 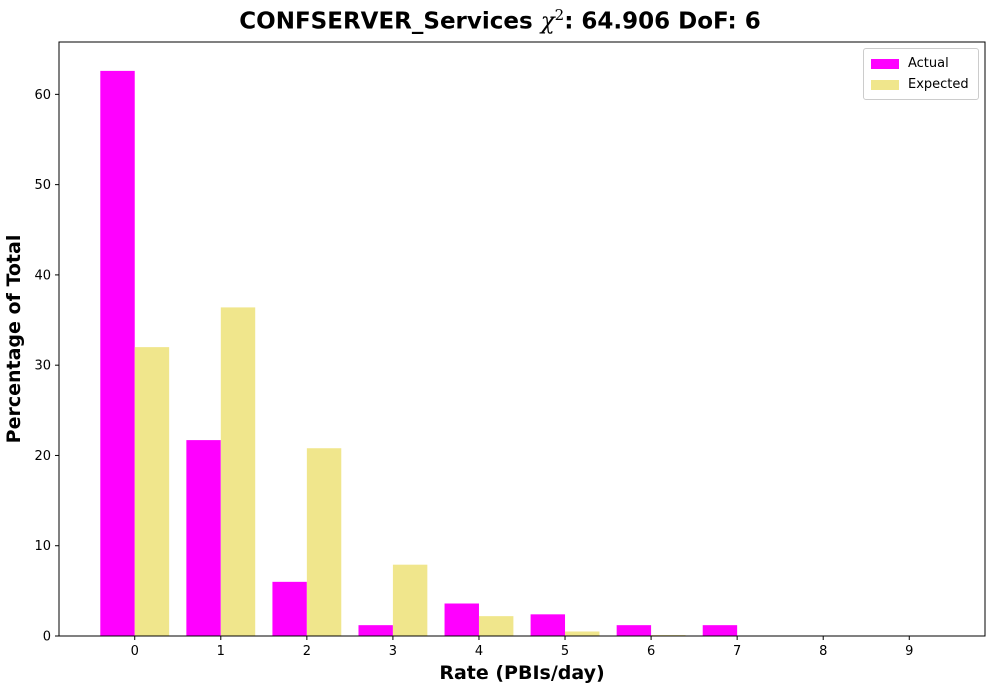 What do you see at coordinates (14, 339) in the screenshot?
I see `y-axis-label: Percentage of Total` at bounding box center [14, 339].